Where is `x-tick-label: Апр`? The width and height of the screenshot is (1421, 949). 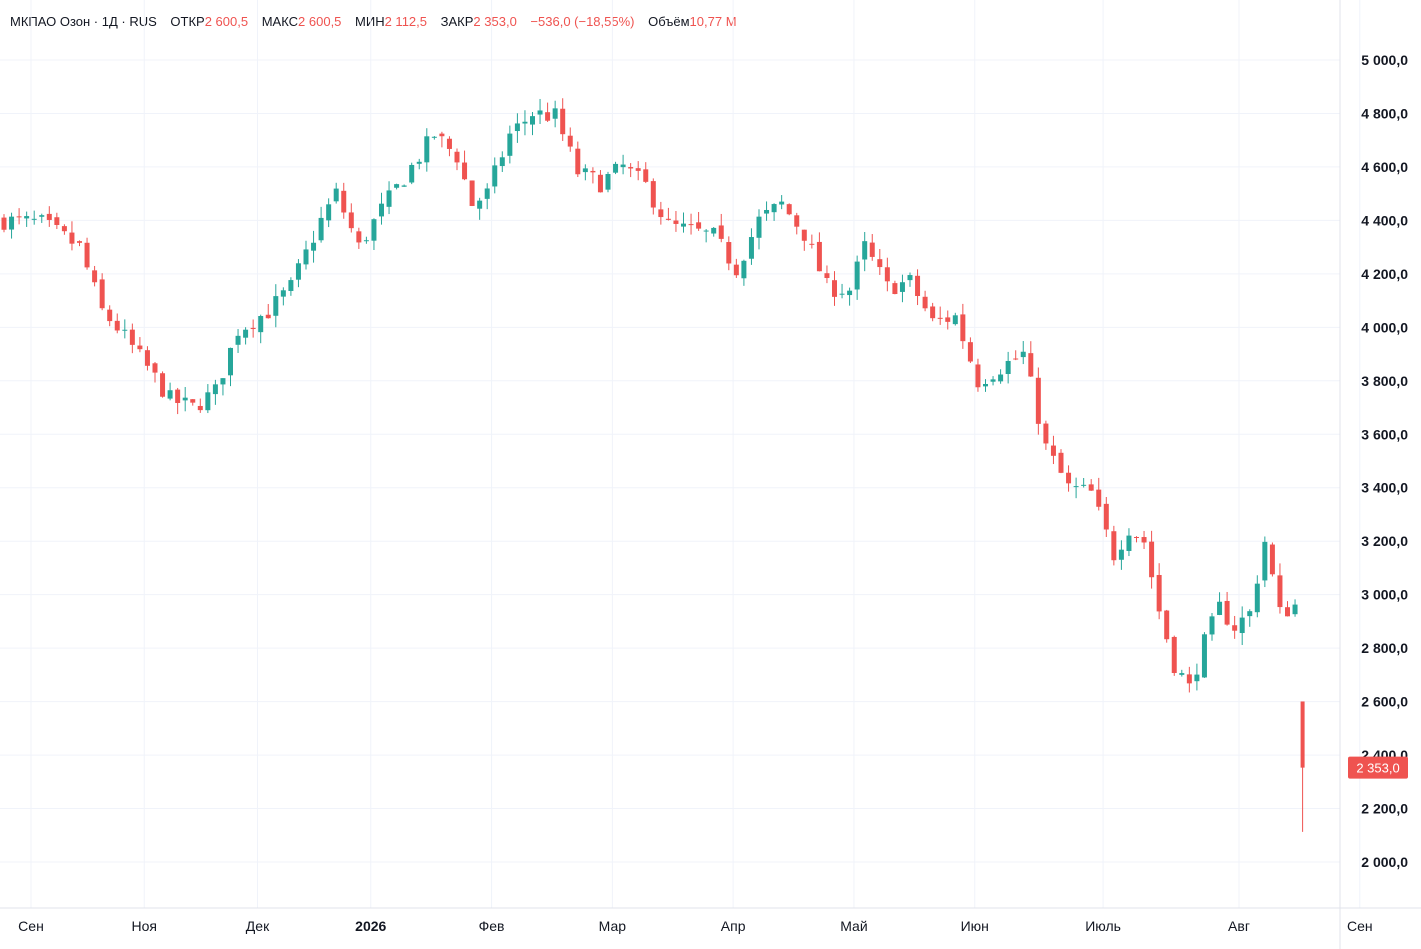
x-tick-label: Апр is located at coordinates (733, 926).